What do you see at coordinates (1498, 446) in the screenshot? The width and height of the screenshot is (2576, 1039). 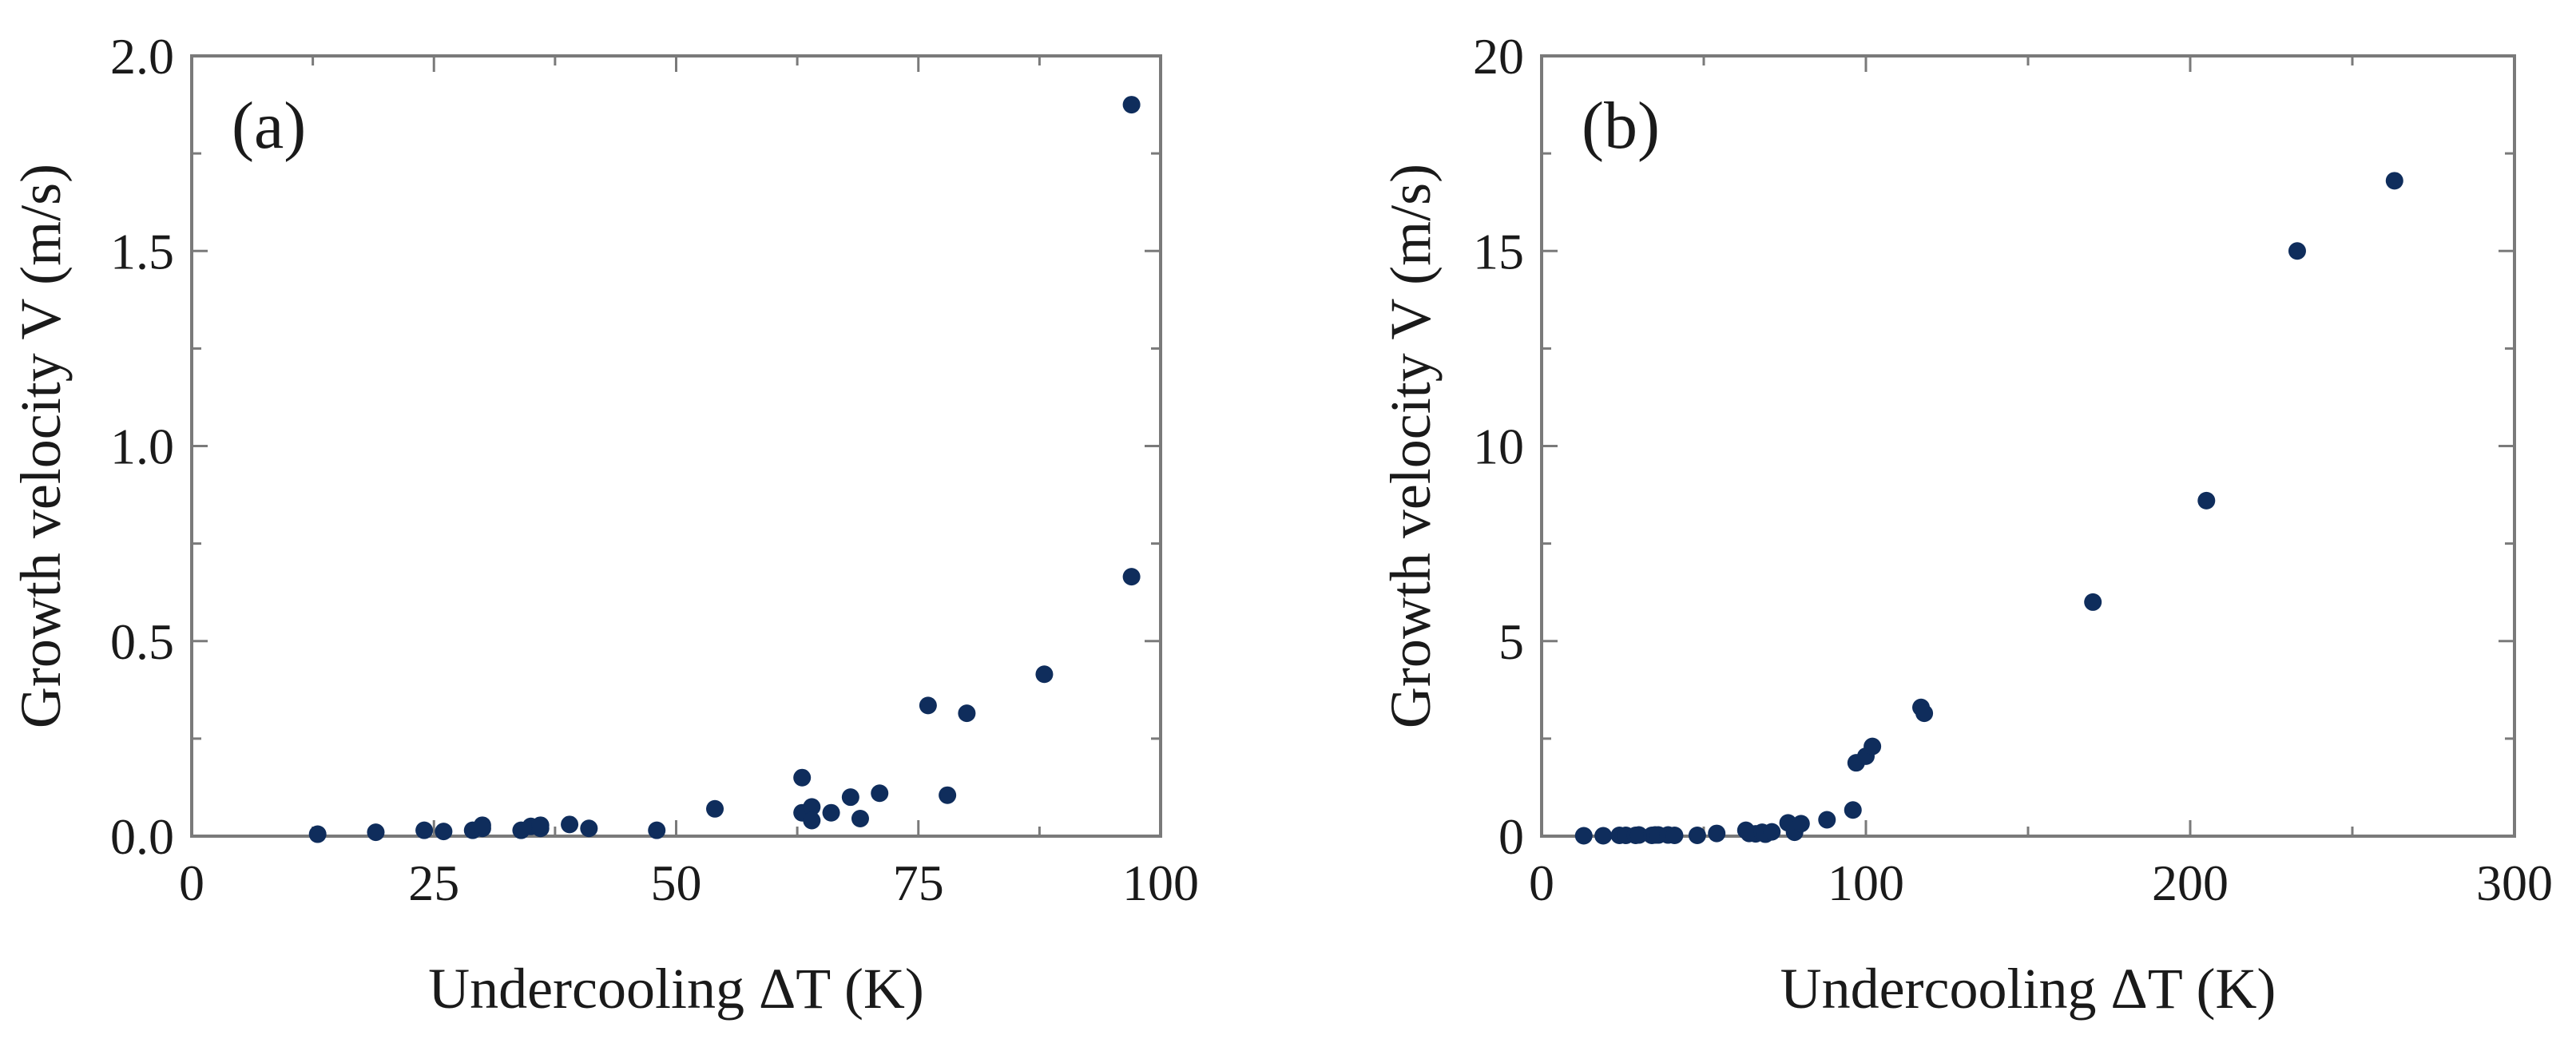 I see `y-tick-label: 10` at bounding box center [1498, 446].